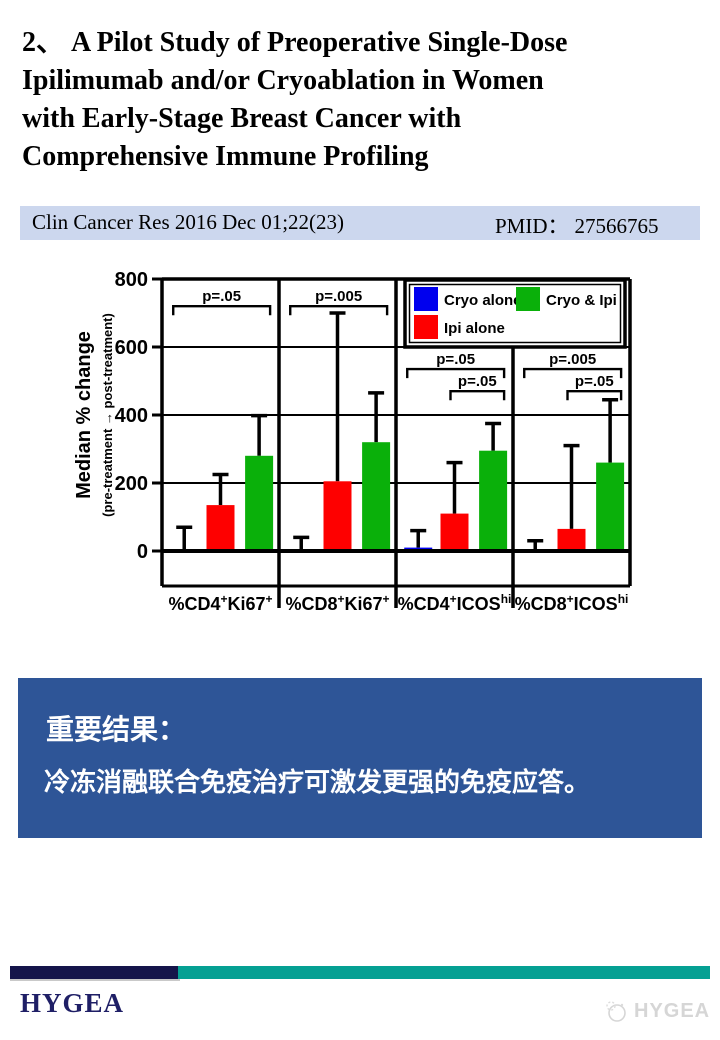 The image size is (720, 1040). I want to click on chart-legend: Cryo alone Cryo & Ipi Ipi alone, so click(515, 313).